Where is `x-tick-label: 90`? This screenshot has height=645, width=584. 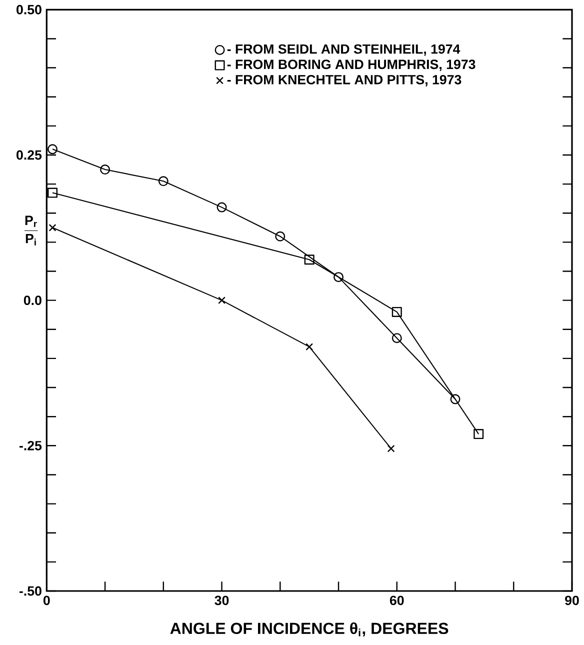
x-tick-label: 90 is located at coordinates (572, 601).